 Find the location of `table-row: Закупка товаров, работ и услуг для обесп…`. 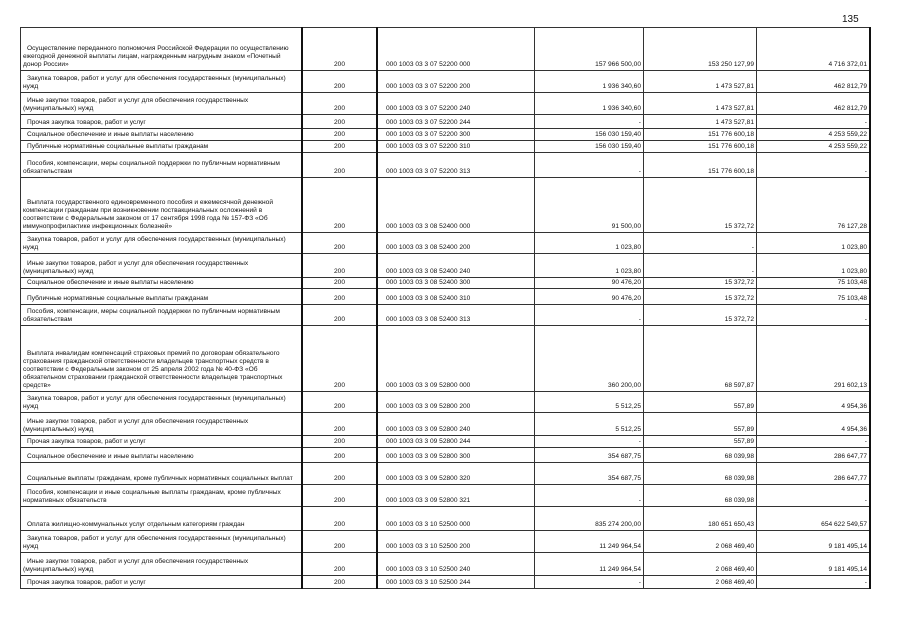

table-row: Закупка товаров, работ и услуг для обесп… is located at coordinates (445, 243).